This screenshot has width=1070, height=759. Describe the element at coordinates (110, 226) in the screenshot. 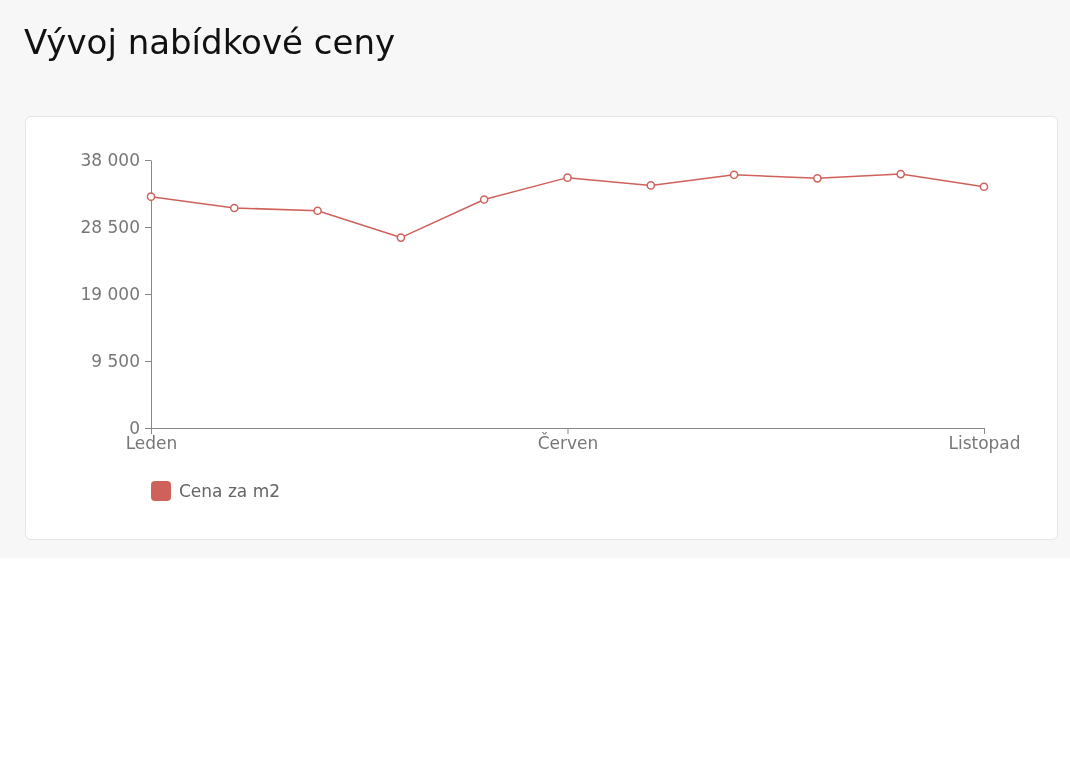

I see `y-tick-label: 28 500` at that location.